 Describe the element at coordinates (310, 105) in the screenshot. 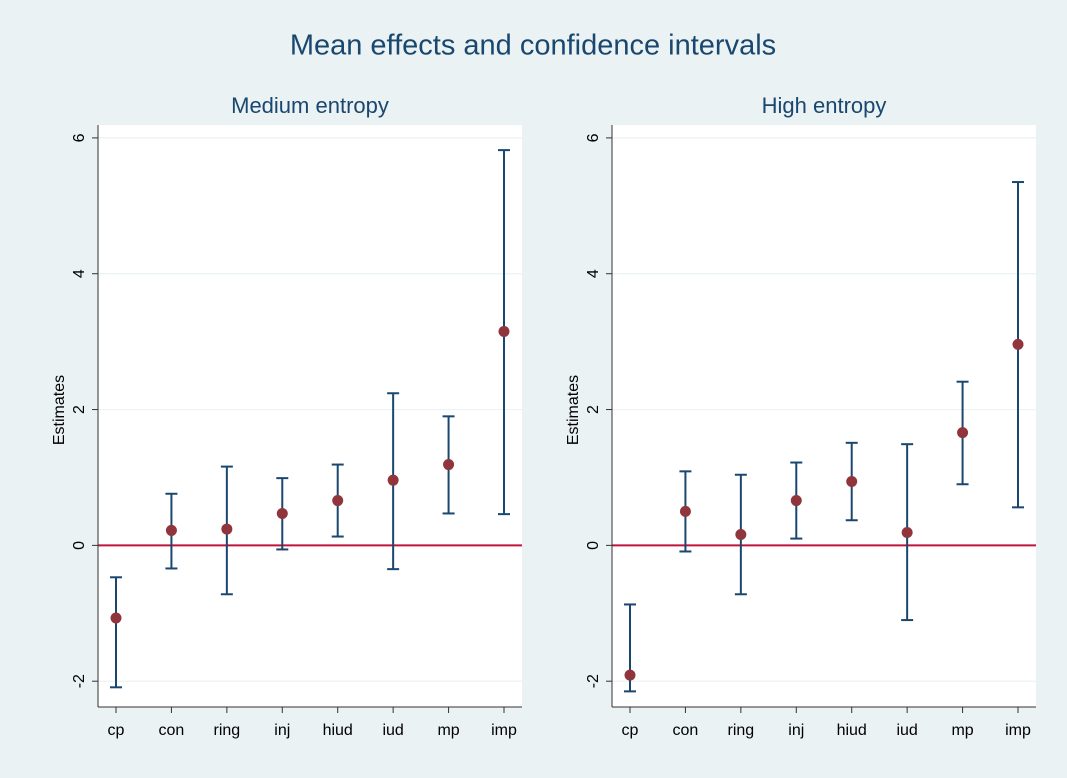

I see `panel-title: Medium entropy` at that location.